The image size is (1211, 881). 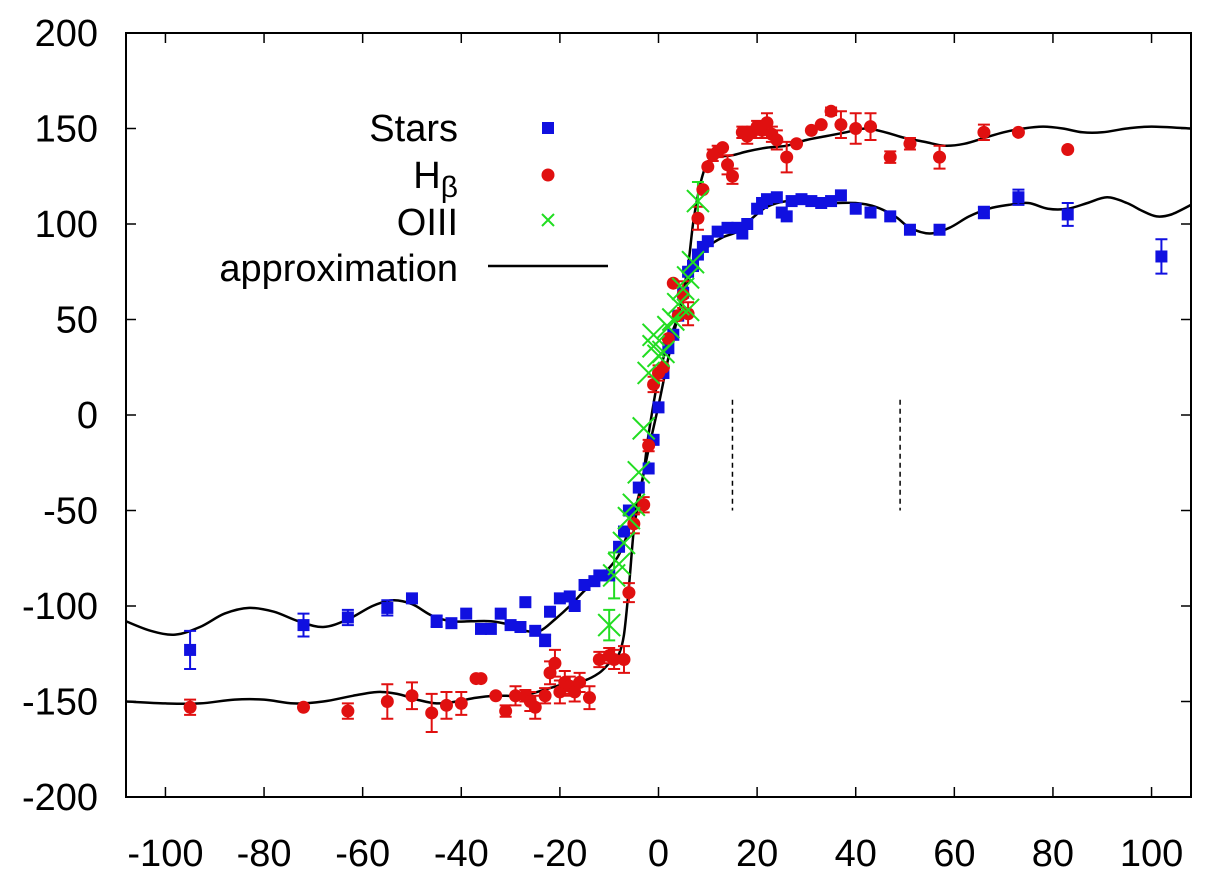 I want to click on x-tick-label: 60, so click(x=954, y=854).